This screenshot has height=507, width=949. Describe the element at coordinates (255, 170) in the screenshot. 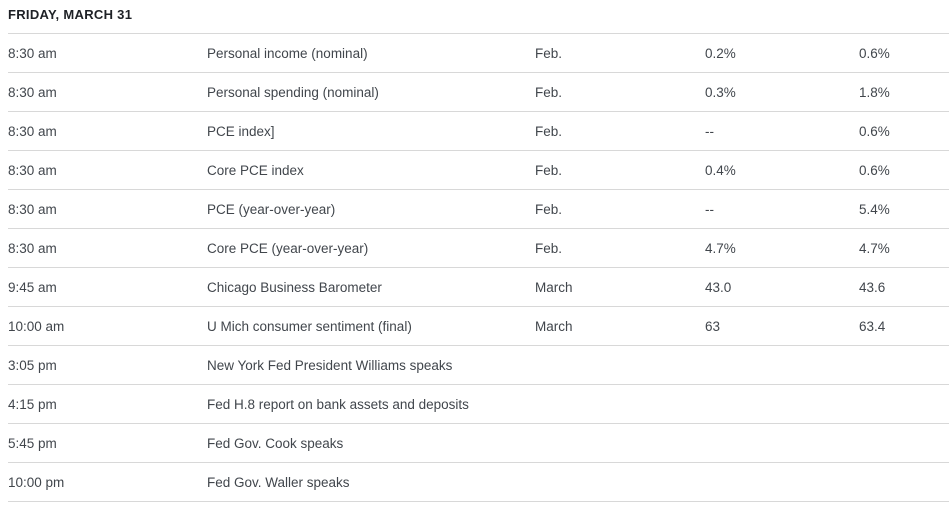

I see `event-report: Core PCE index` at that location.